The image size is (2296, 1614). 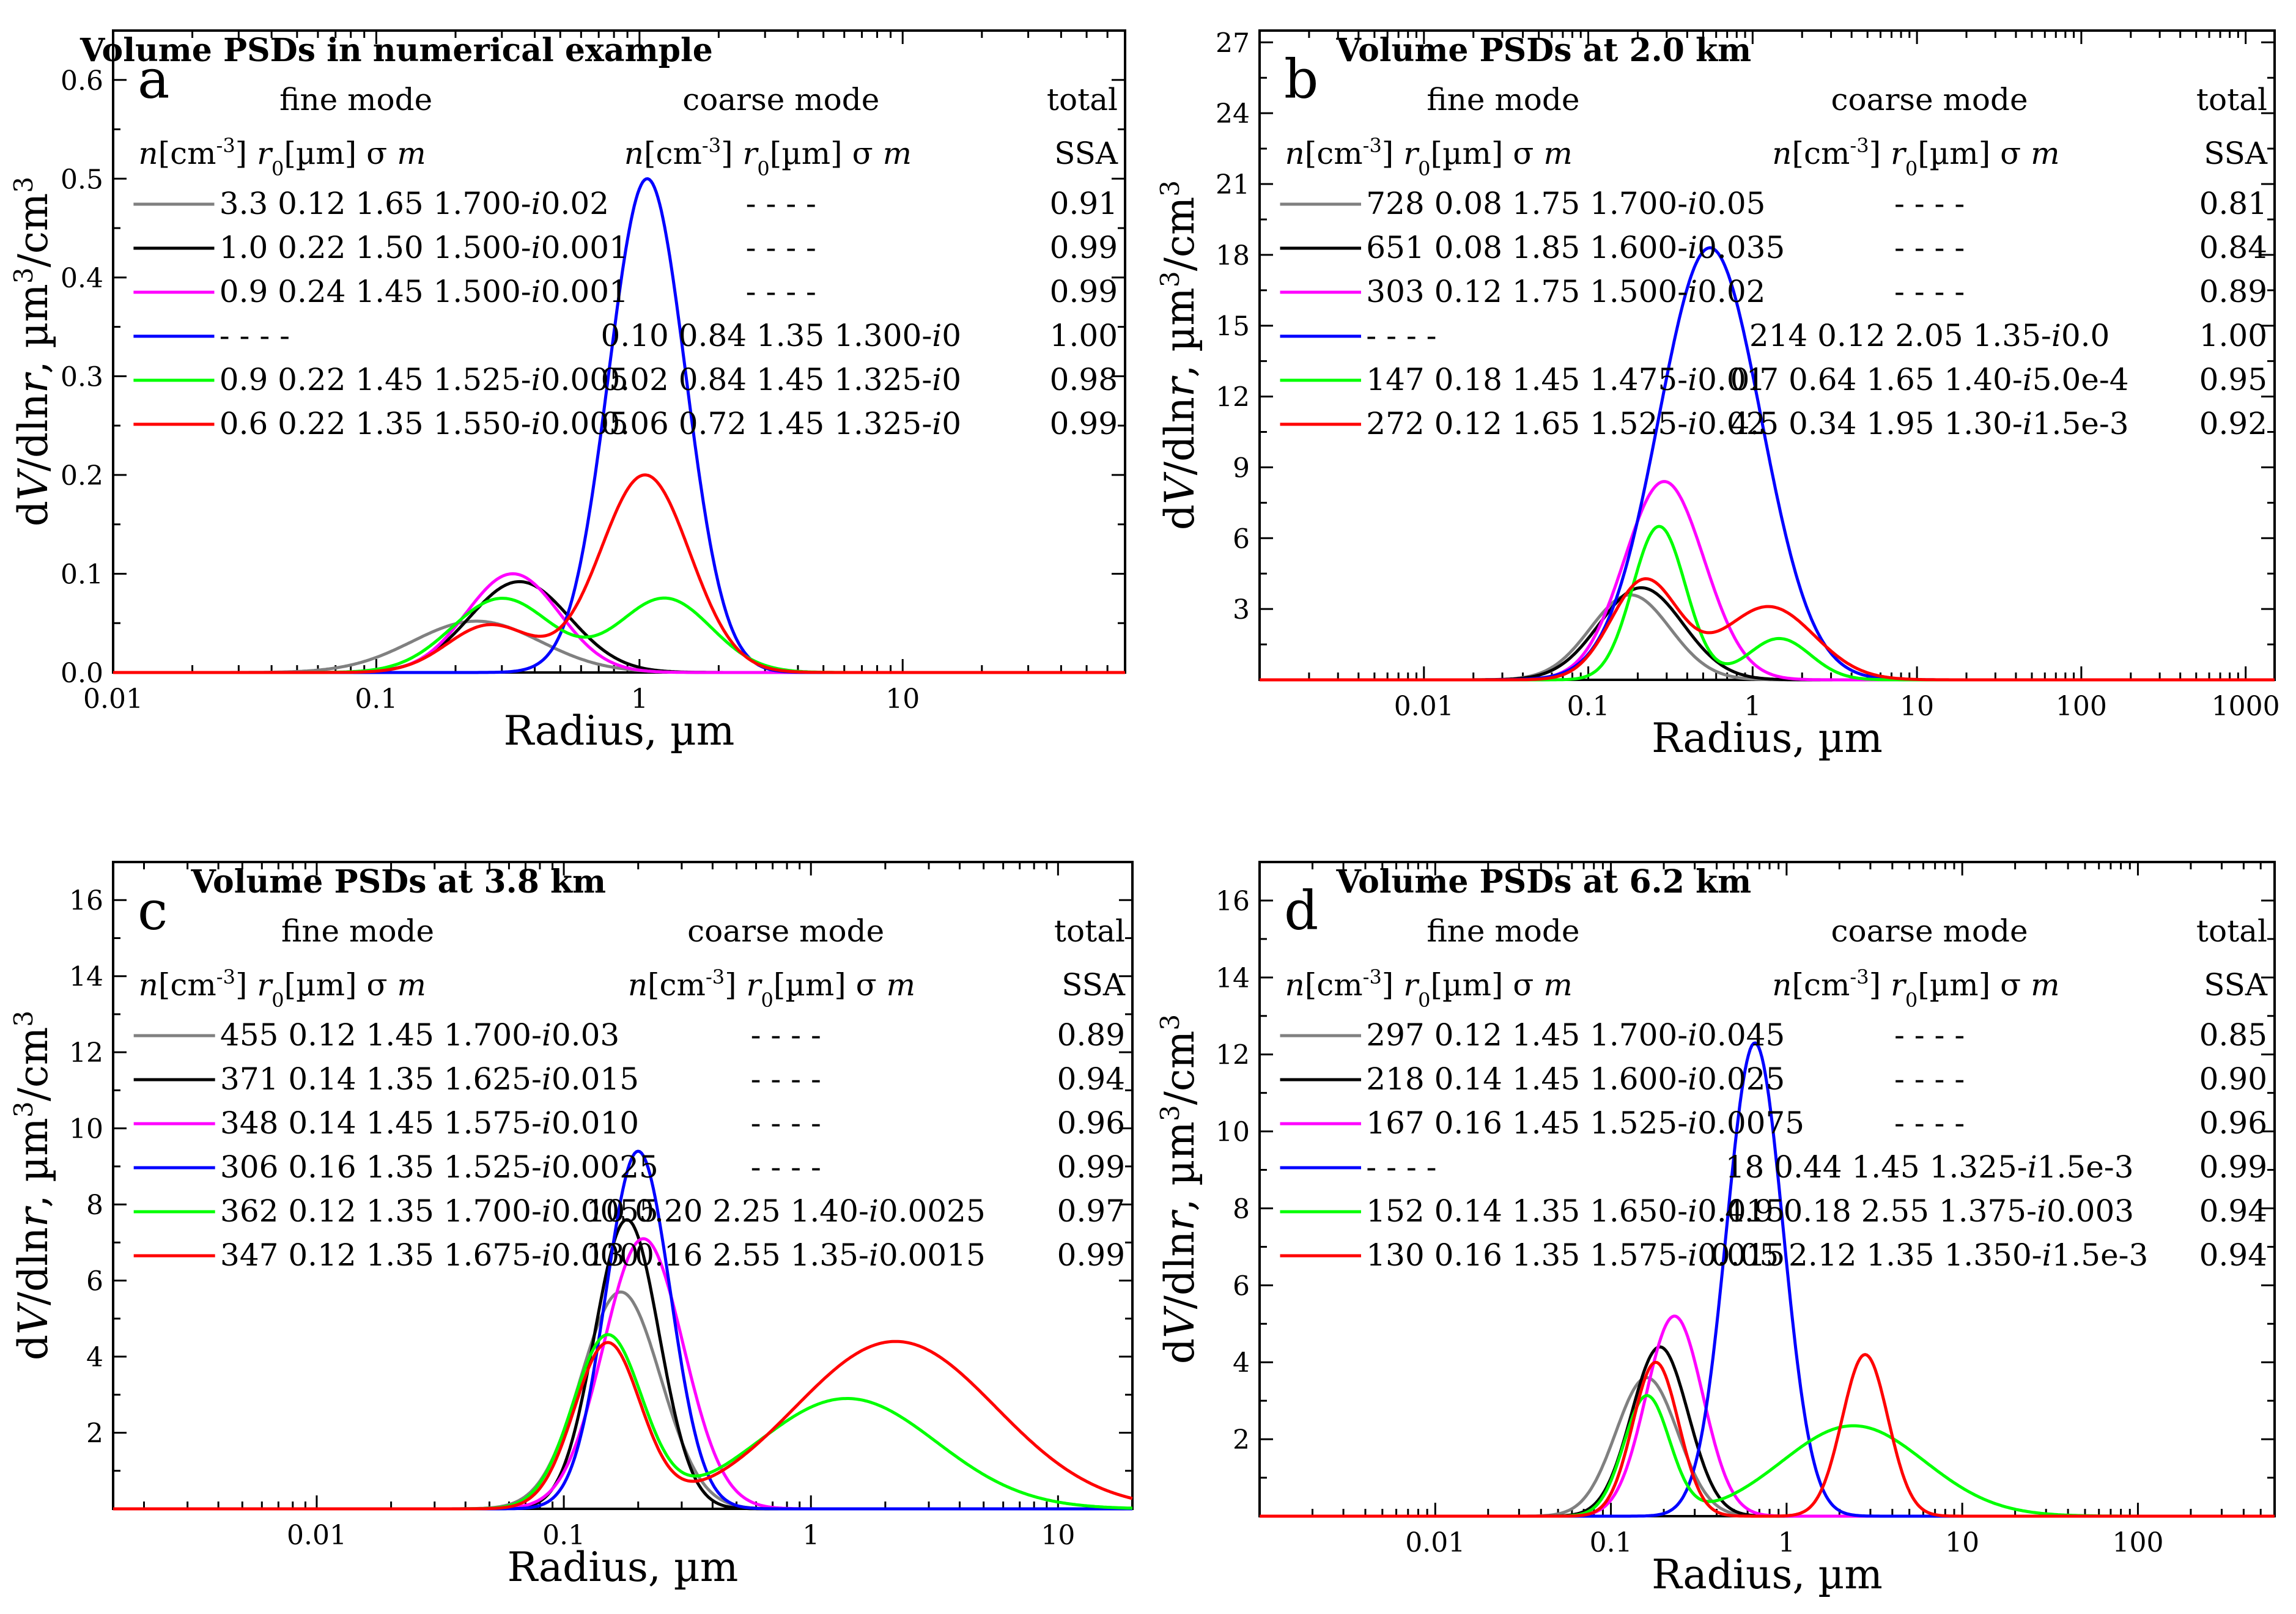 What do you see at coordinates (1241, 1286) in the screenshot?
I see `y-tick-label: 6` at bounding box center [1241, 1286].